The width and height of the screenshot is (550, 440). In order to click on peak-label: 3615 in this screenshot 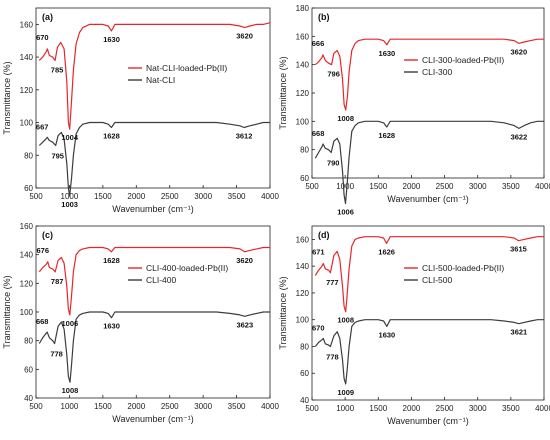, I will do `click(518, 249)`.